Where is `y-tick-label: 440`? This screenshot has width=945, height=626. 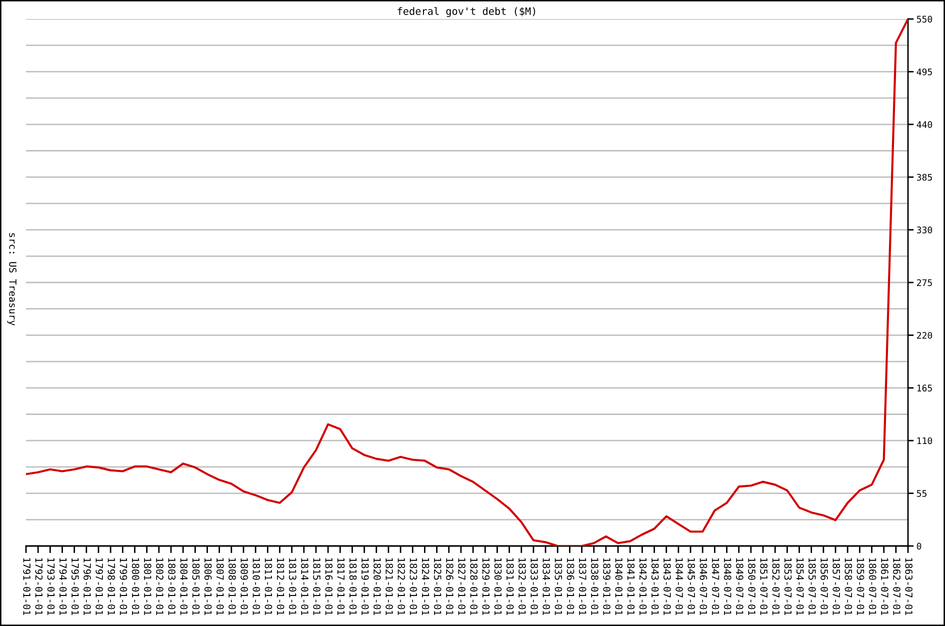 y-tick-label: 440 is located at coordinates (924, 124).